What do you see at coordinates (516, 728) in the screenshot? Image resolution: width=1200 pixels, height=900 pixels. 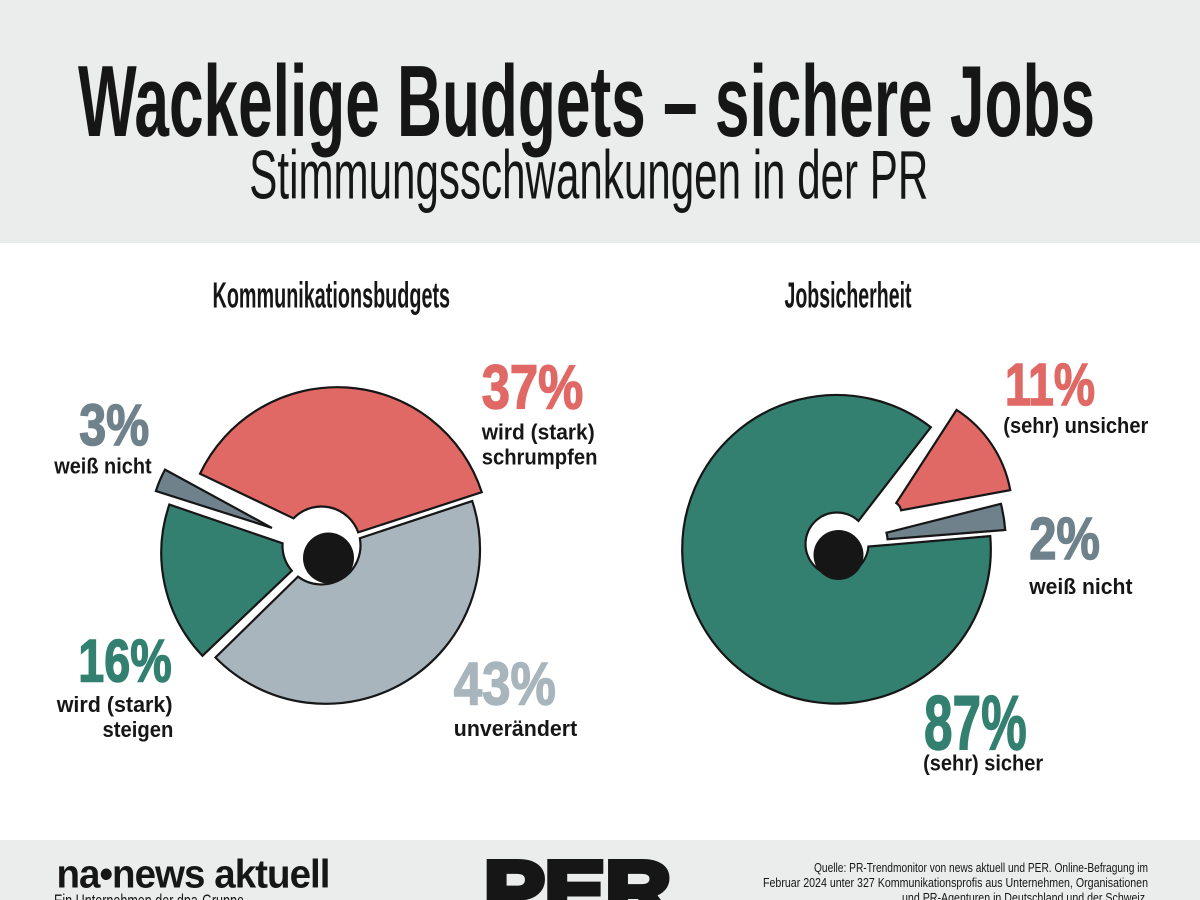 I see `svg-text: unverändert` at bounding box center [516, 728].